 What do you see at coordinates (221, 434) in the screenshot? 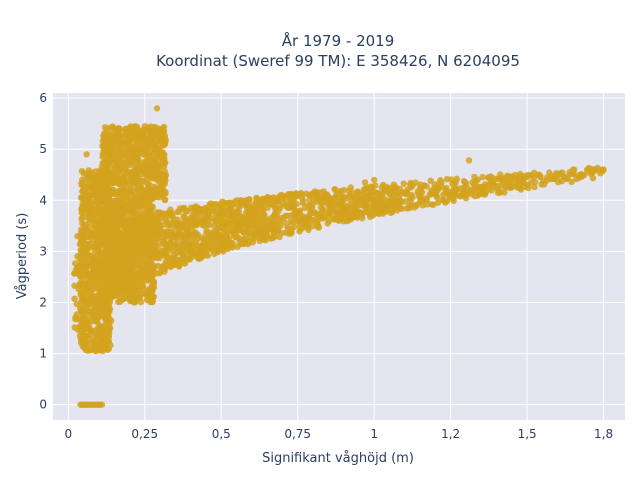
I see `x-tick-label: 0,5` at bounding box center [221, 434].